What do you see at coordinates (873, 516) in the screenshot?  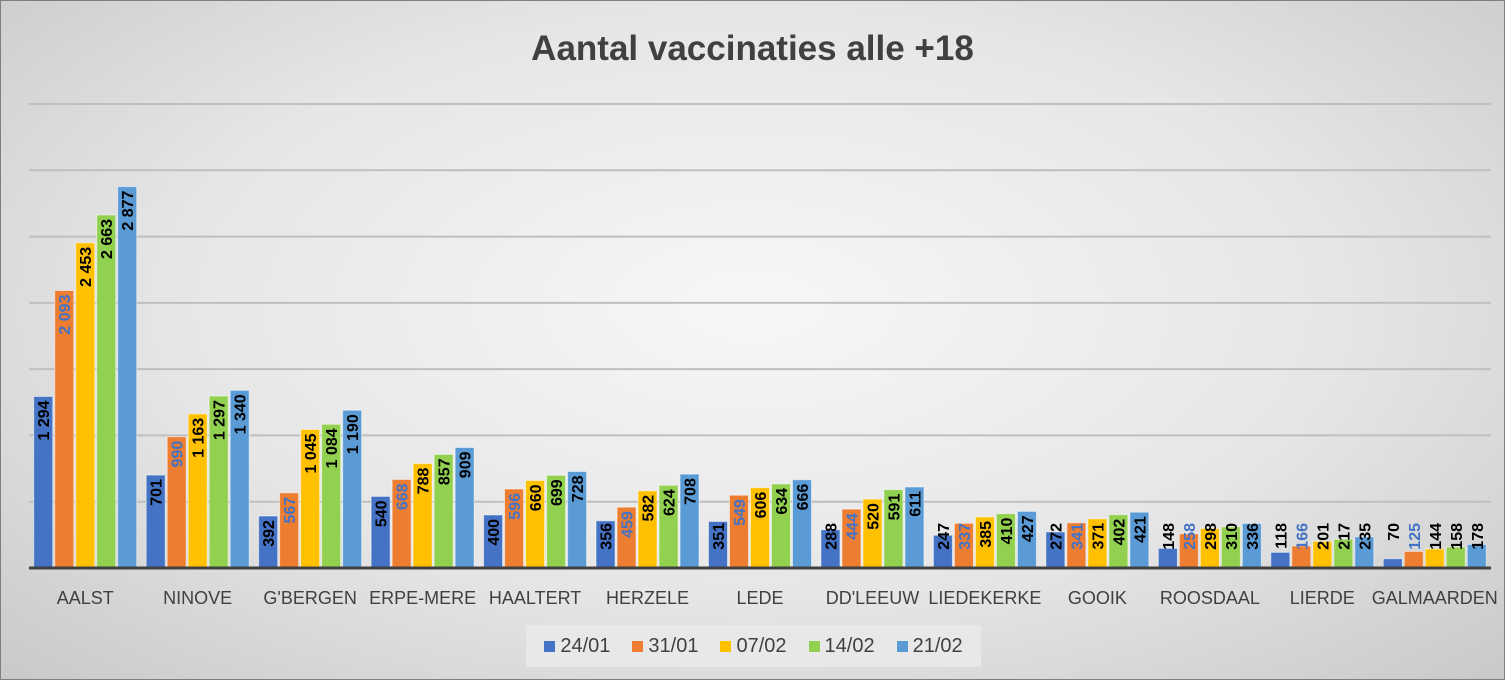 I see `data-label: 520` at bounding box center [873, 516].